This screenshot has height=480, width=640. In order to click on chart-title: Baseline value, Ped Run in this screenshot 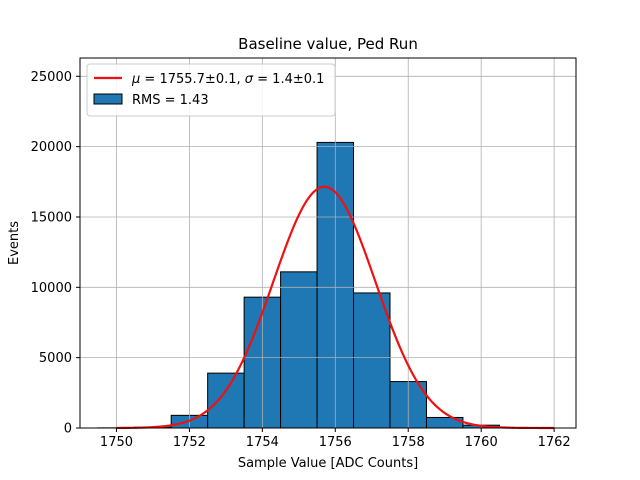, I will do `click(328, 44)`.